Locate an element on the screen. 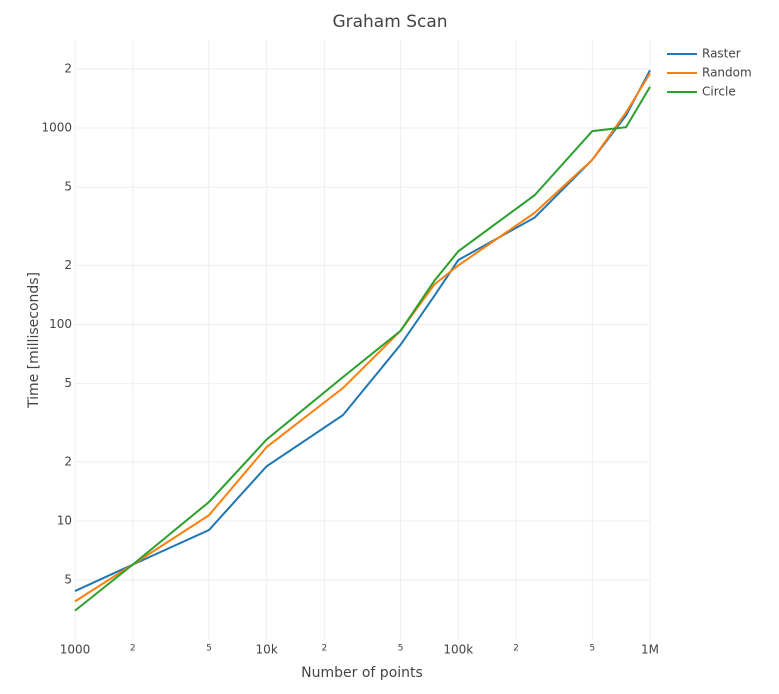 The width and height of the screenshot is (779, 694). x-tick-label: 1000 is located at coordinates (75, 650).